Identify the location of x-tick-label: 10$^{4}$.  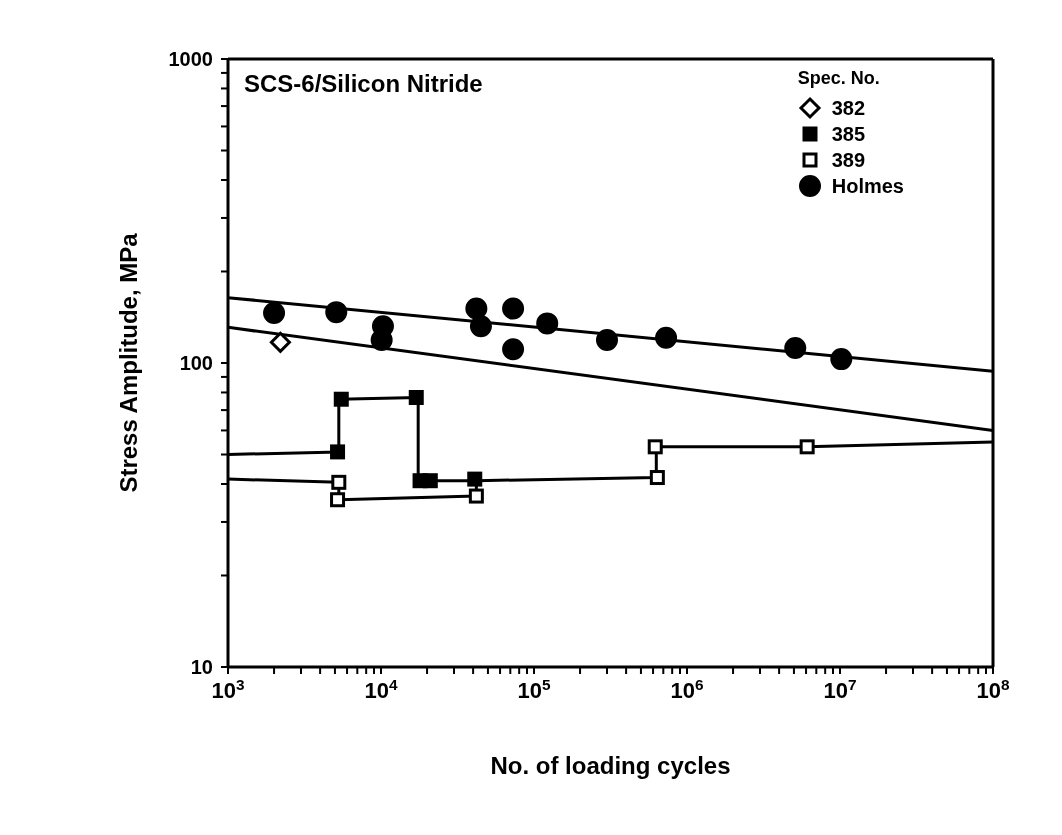
(381, 689).